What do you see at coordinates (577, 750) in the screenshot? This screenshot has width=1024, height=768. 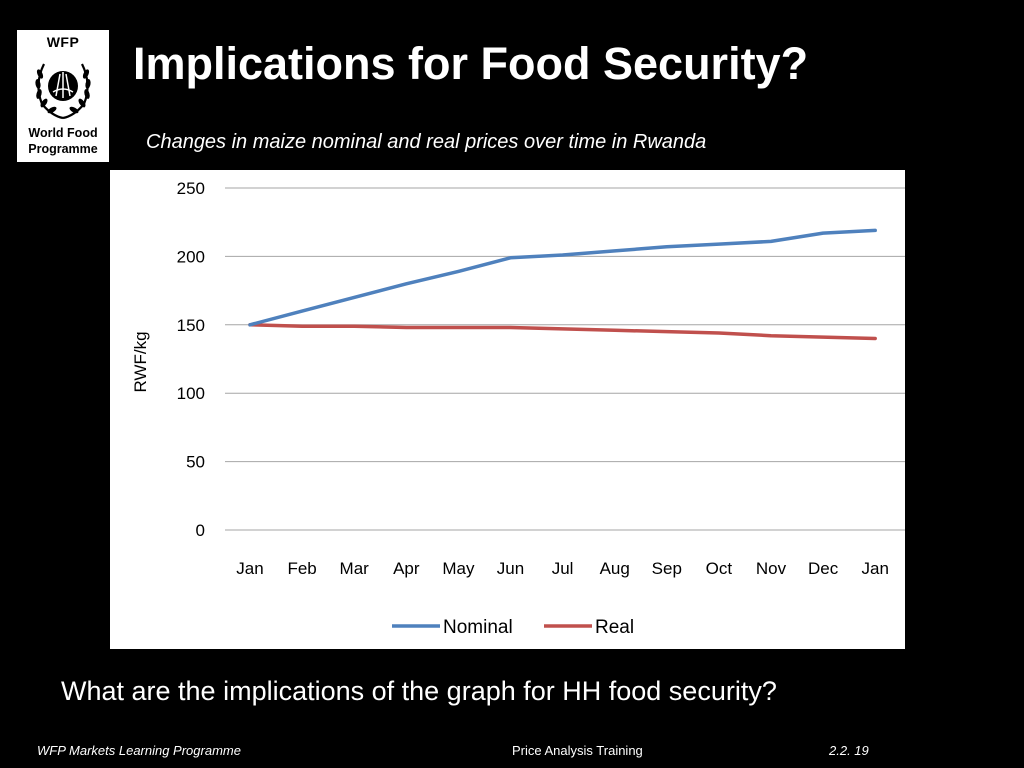 I see `footer-center: Price Analysis Training` at bounding box center [577, 750].